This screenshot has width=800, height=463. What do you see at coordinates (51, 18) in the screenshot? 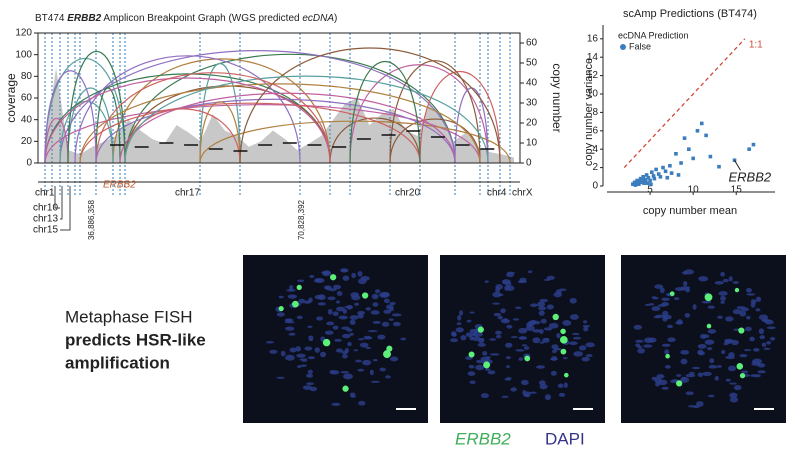
I see `title-part: BT474` at bounding box center [51, 18].